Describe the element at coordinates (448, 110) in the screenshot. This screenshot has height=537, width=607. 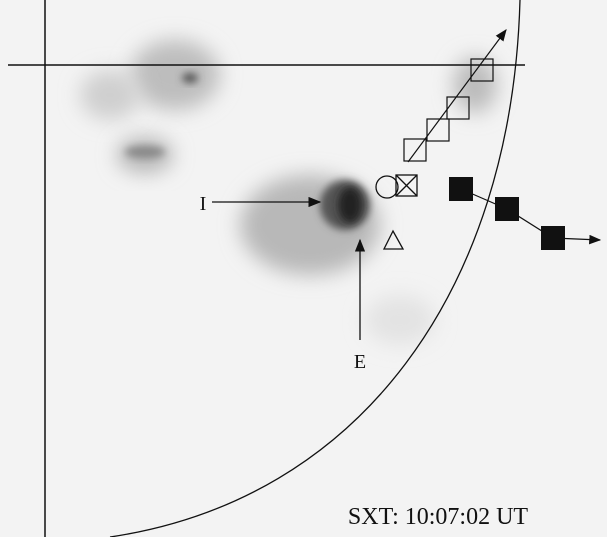
I see `open-squares` at that location.